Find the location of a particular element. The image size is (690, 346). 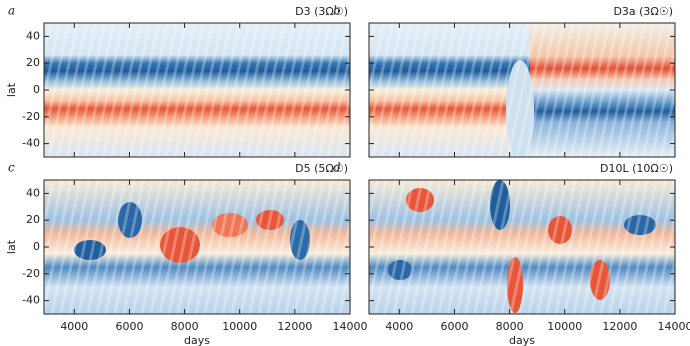

panel-title: D5 (5Ω☉) is located at coordinates (321, 168).